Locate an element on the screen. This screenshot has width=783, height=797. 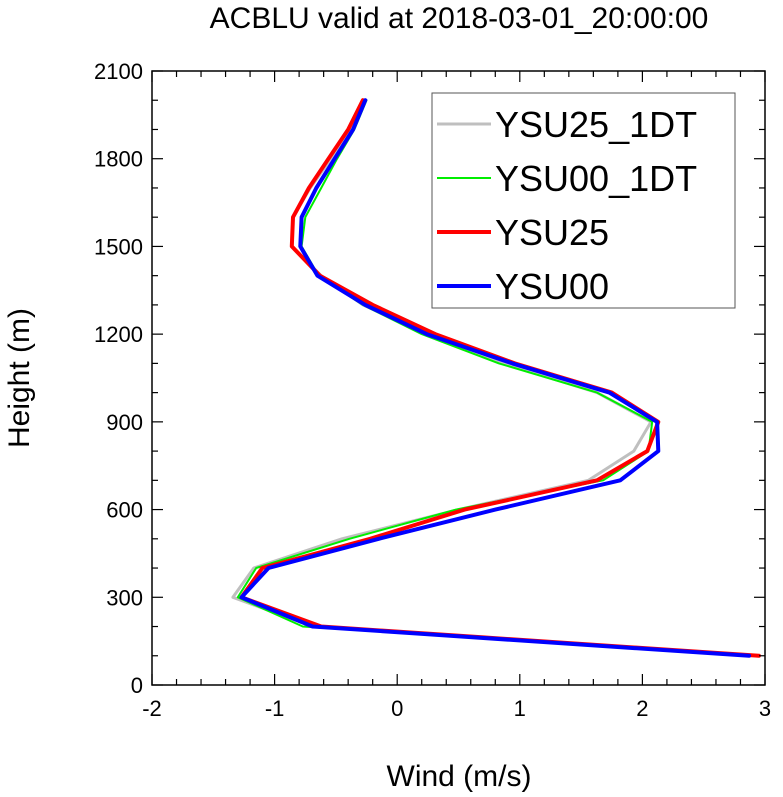
y-tick-label: 1800 is located at coordinates (118, 159).